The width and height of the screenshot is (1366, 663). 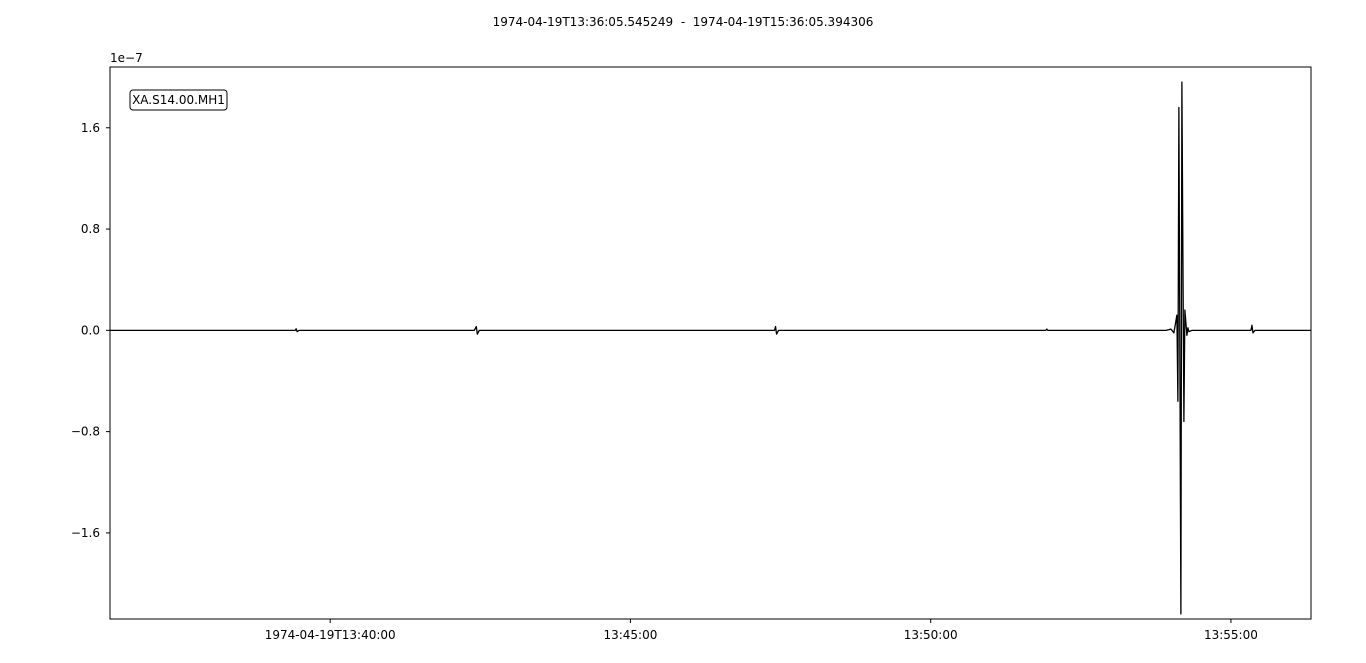 I want to click on y-tick-label: −1.6, so click(x=85, y=533).